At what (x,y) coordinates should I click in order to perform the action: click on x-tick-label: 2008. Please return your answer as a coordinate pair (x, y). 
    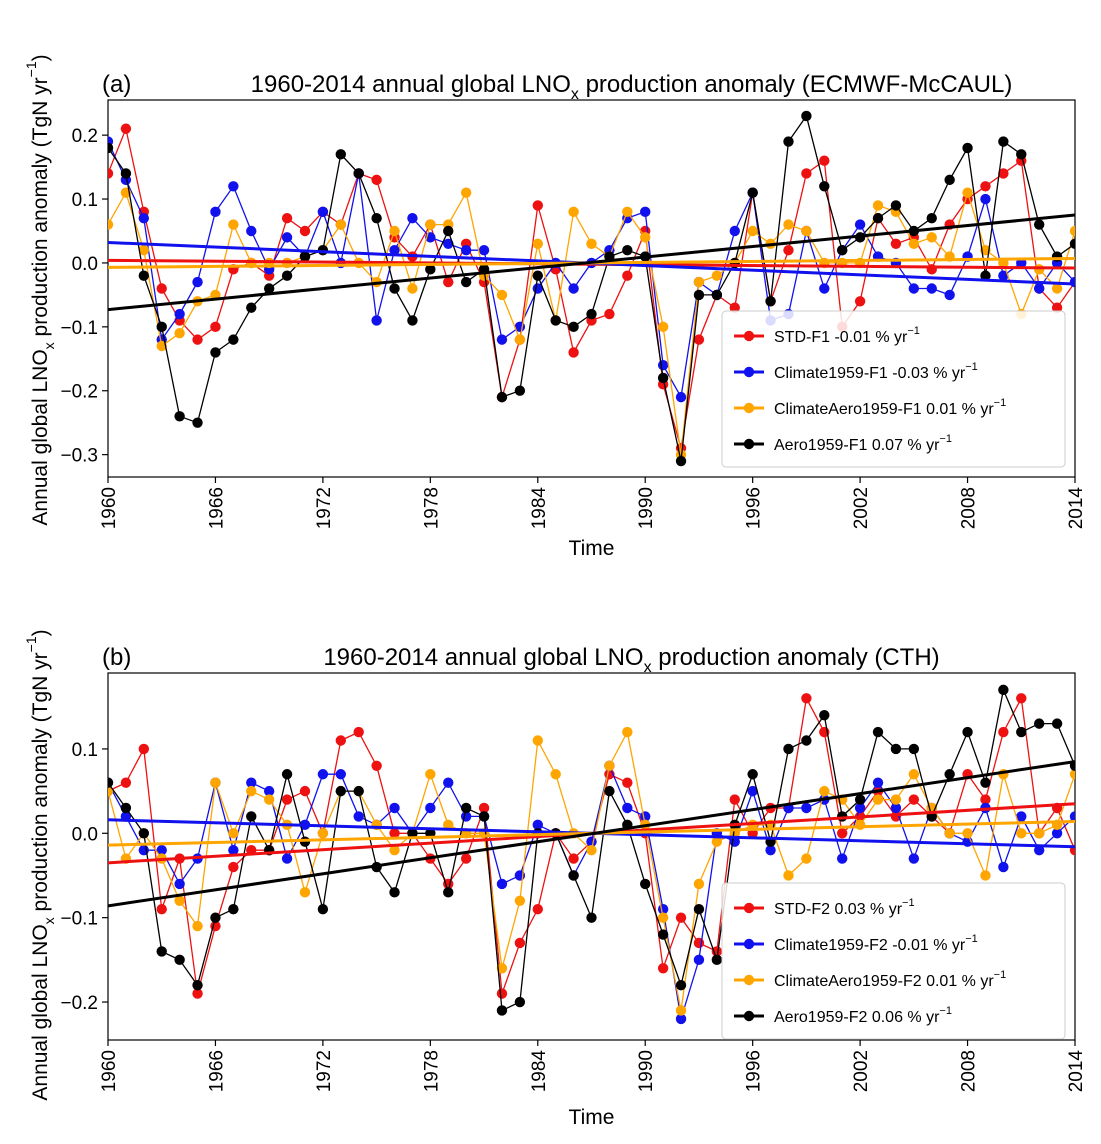
    Looking at the image, I should click on (969, 1071).